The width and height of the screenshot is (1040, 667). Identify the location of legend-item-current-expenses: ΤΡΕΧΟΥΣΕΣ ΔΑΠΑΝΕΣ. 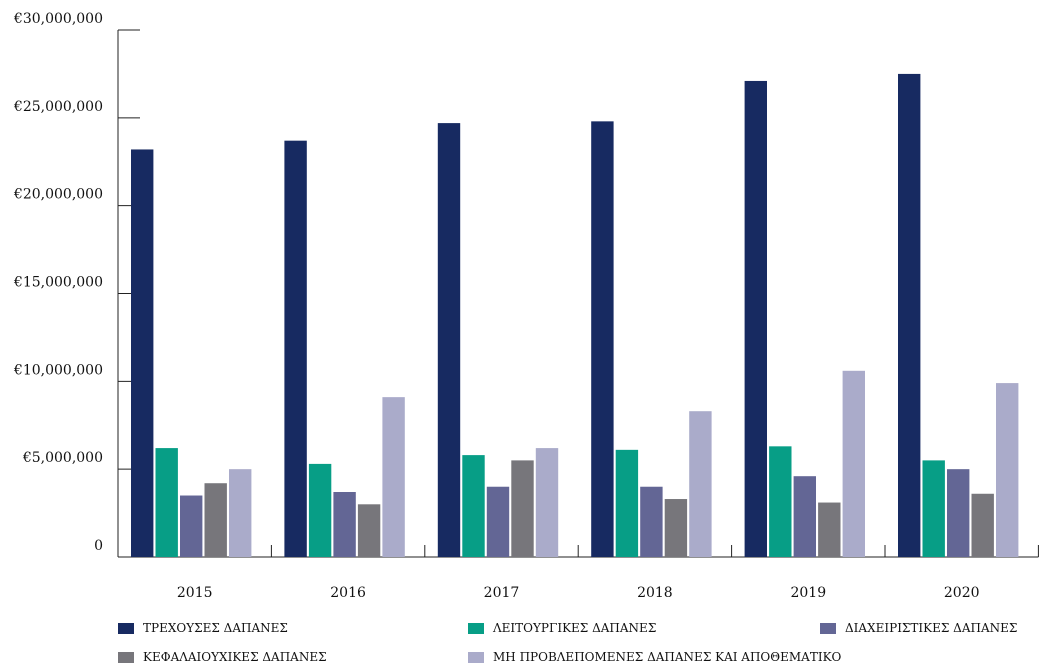
(203, 628).